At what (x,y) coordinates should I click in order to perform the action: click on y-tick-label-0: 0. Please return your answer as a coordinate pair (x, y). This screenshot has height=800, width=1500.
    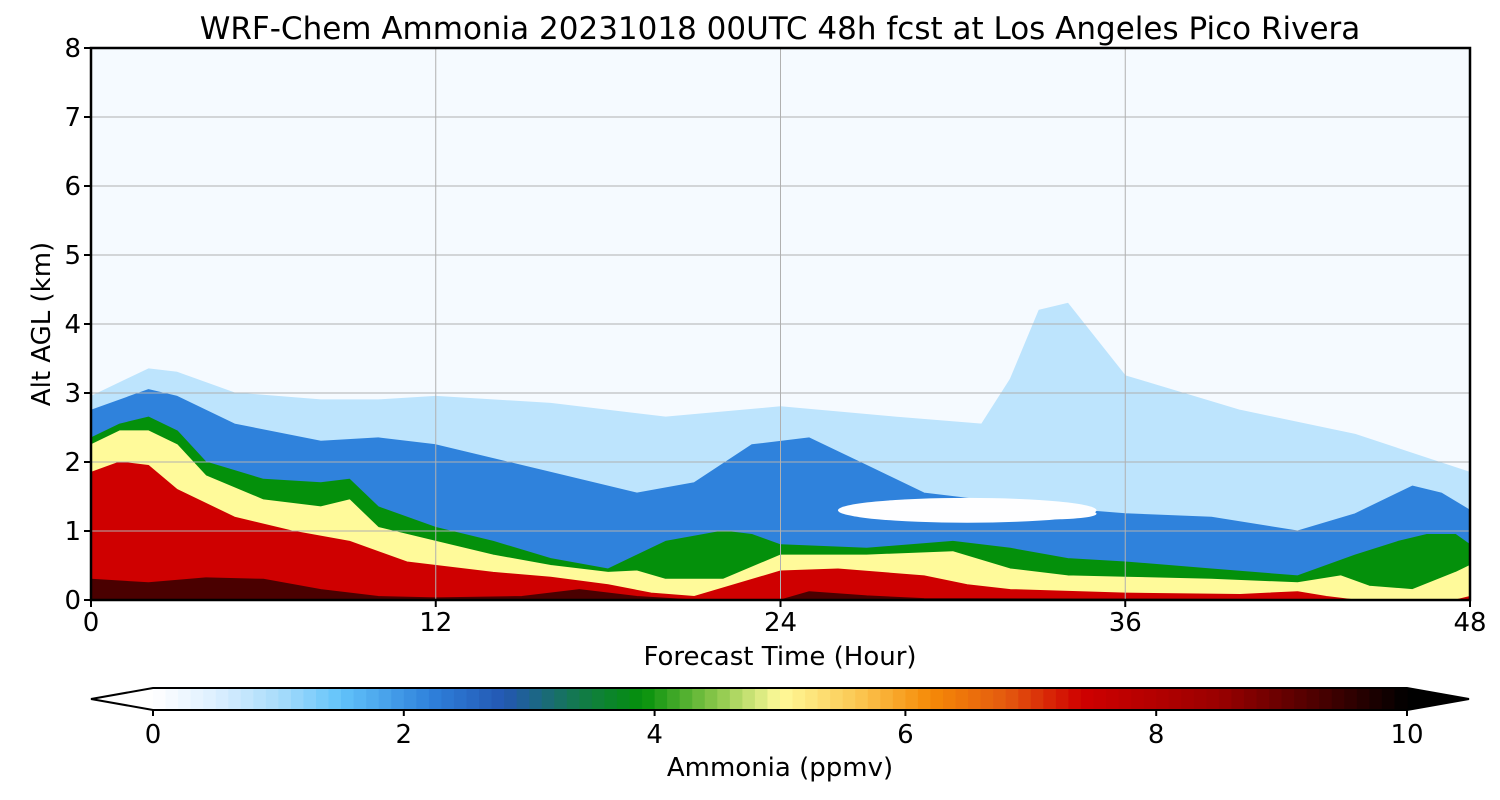
    Looking at the image, I should click on (72, 601).